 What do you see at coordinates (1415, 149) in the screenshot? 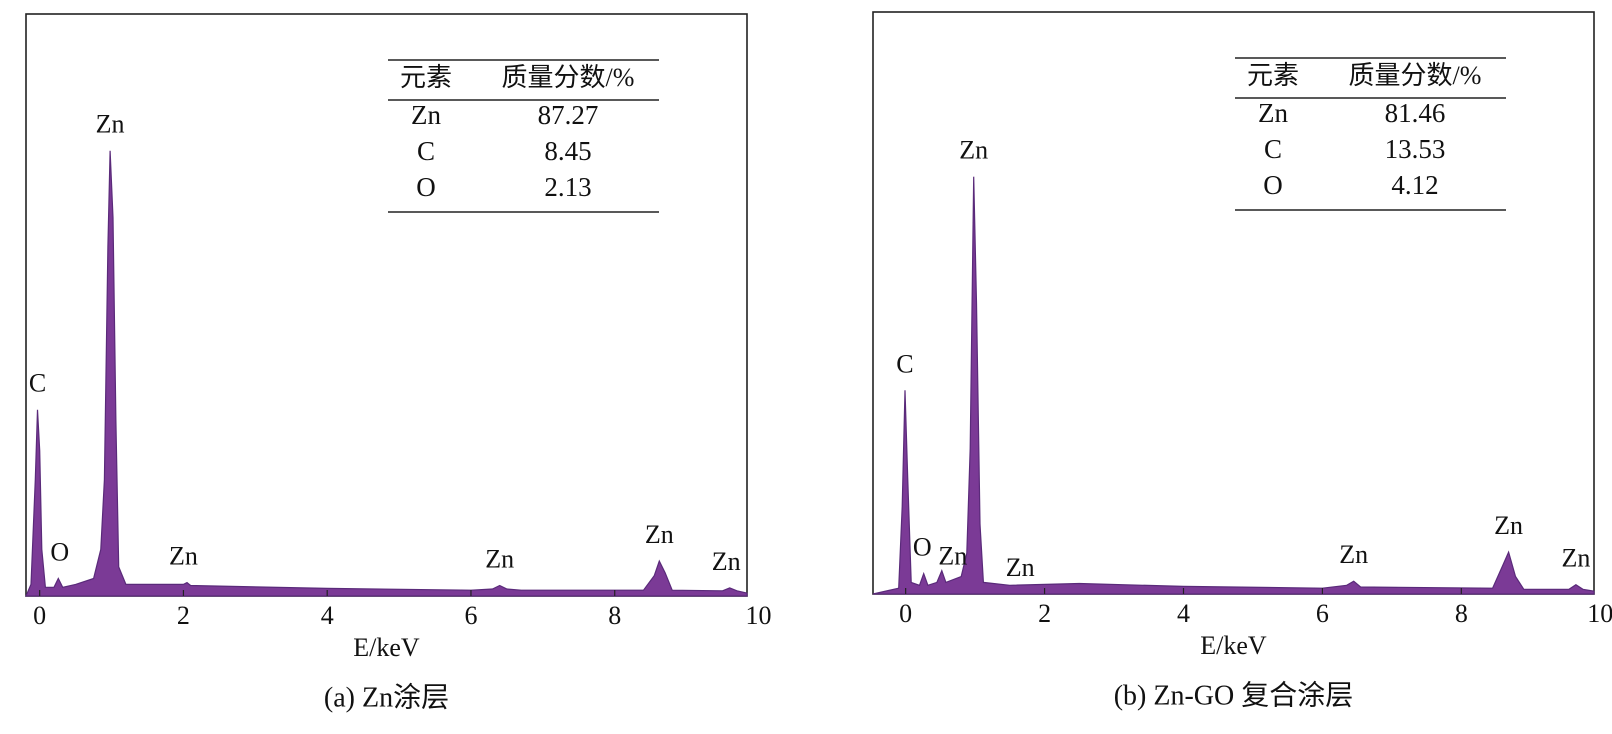
I see `table-cell: 13.53` at bounding box center [1415, 149].